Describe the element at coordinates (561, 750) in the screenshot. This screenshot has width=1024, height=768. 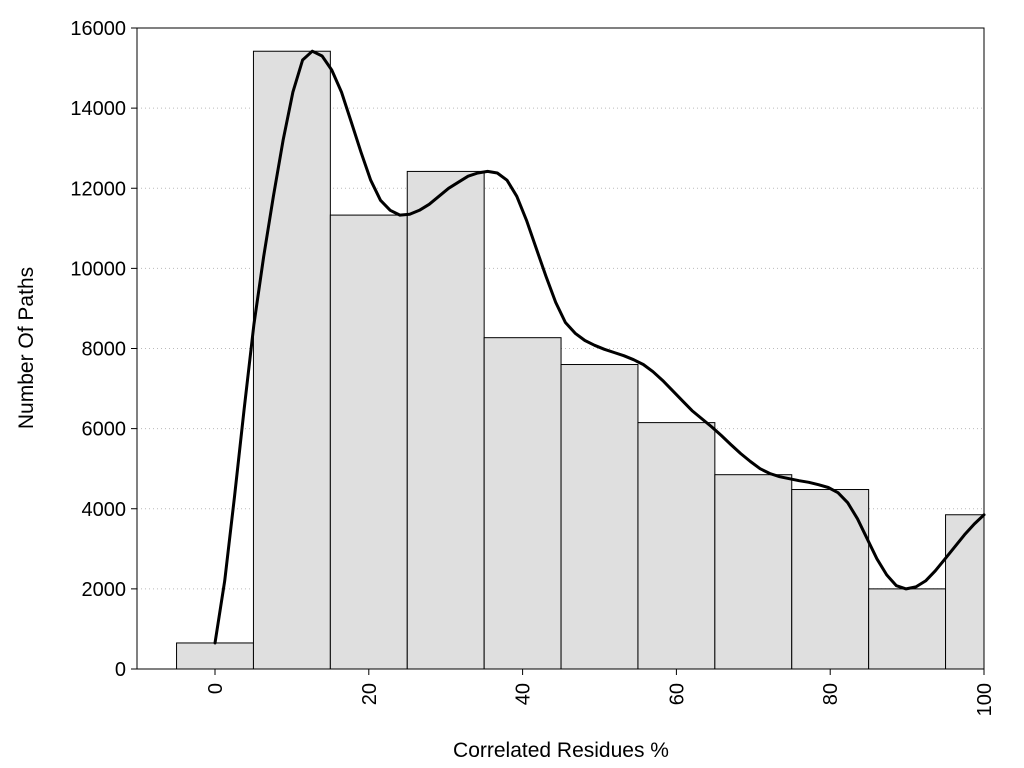
I see `x-axis-title: Correlated Residues %` at that location.